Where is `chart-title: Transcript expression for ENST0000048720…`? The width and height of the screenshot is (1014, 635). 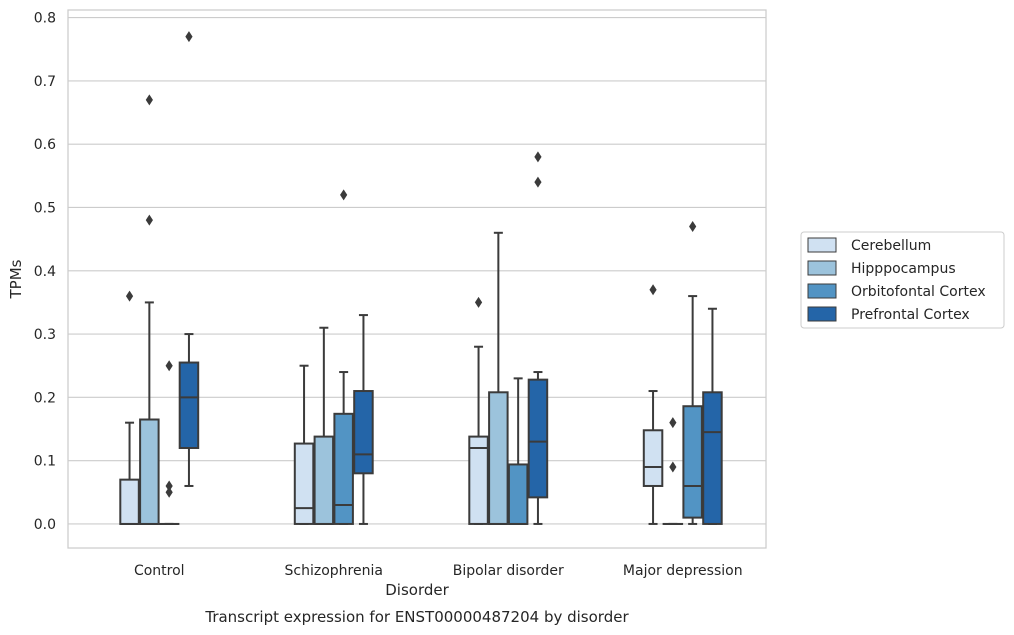 chart-title: Transcript expression for ENST0000048720… is located at coordinates (416, 617).